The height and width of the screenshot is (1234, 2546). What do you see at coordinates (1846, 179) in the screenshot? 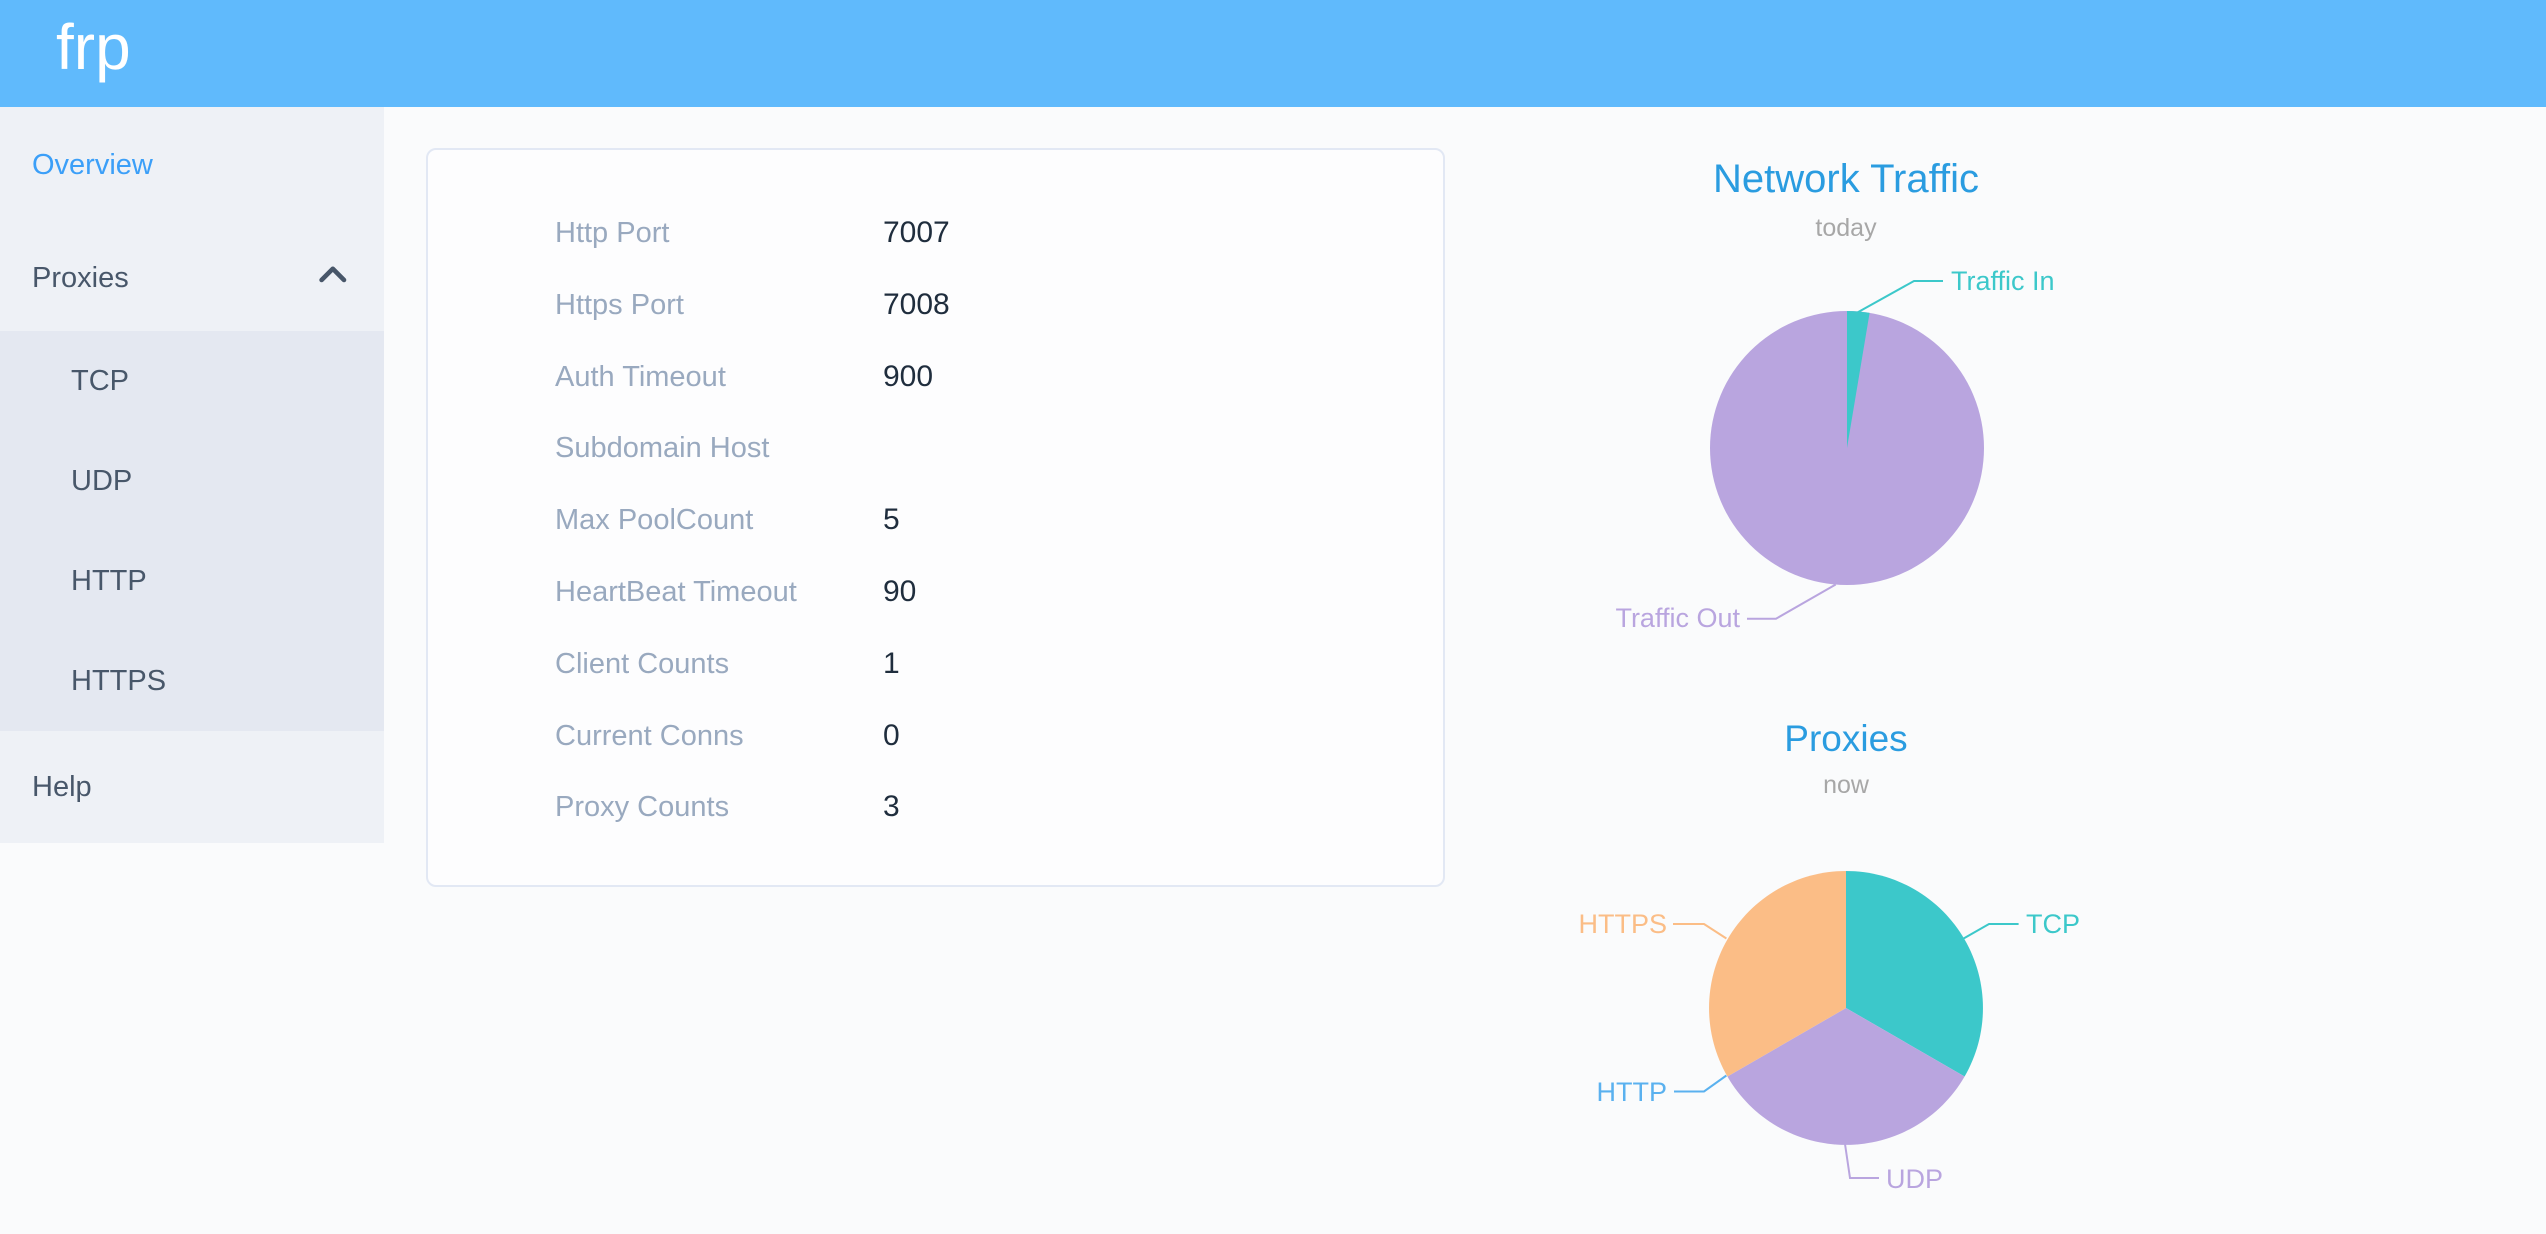
I see `svg-text: Network Traffic` at bounding box center [1846, 179].